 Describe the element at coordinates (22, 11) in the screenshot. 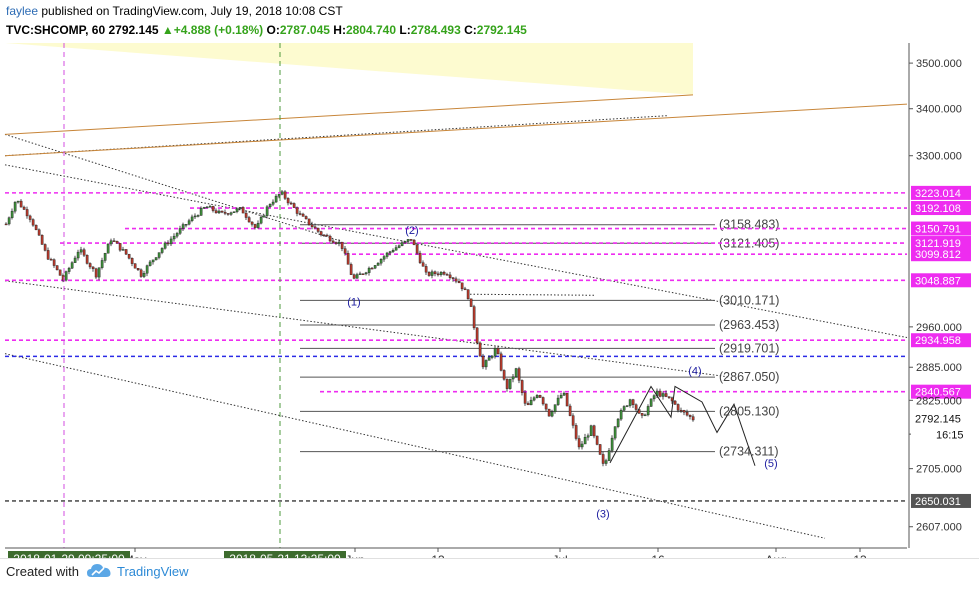

I see `author-link: faylee` at that location.